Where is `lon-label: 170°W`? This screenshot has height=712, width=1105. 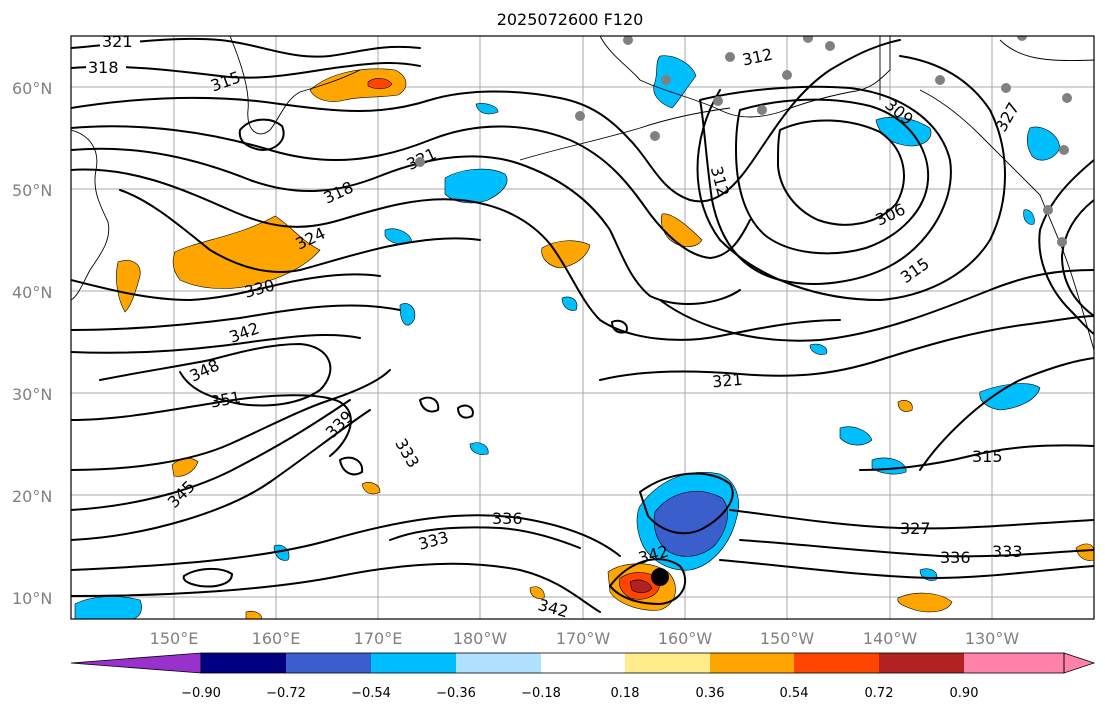 lon-label: 170°W is located at coordinates (583, 638).